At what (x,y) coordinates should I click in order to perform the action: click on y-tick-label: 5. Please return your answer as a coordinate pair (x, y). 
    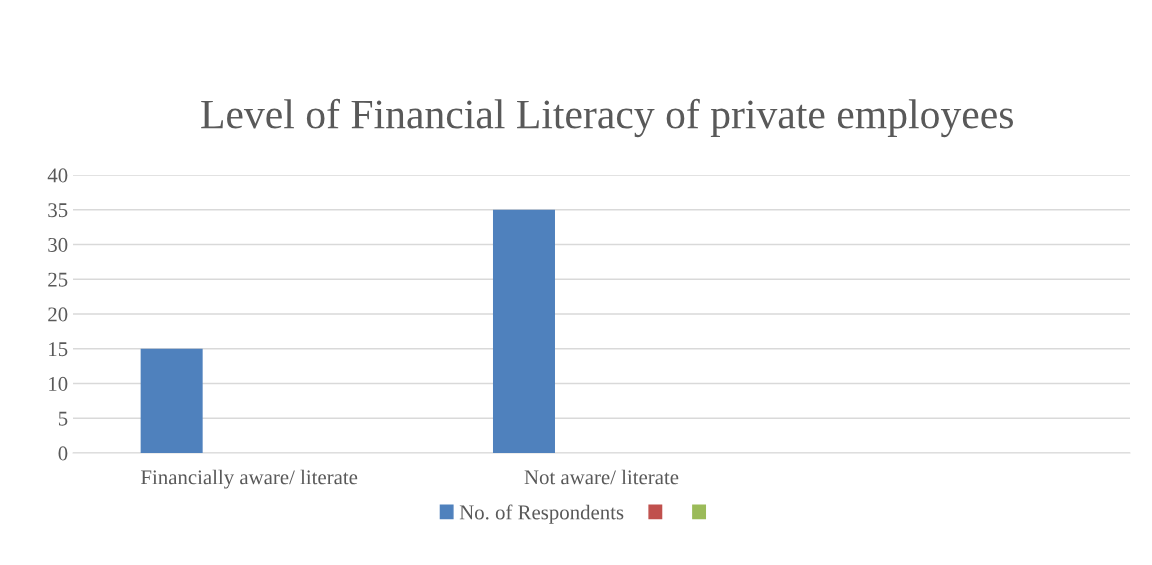
    Looking at the image, I should click on (63, 418).